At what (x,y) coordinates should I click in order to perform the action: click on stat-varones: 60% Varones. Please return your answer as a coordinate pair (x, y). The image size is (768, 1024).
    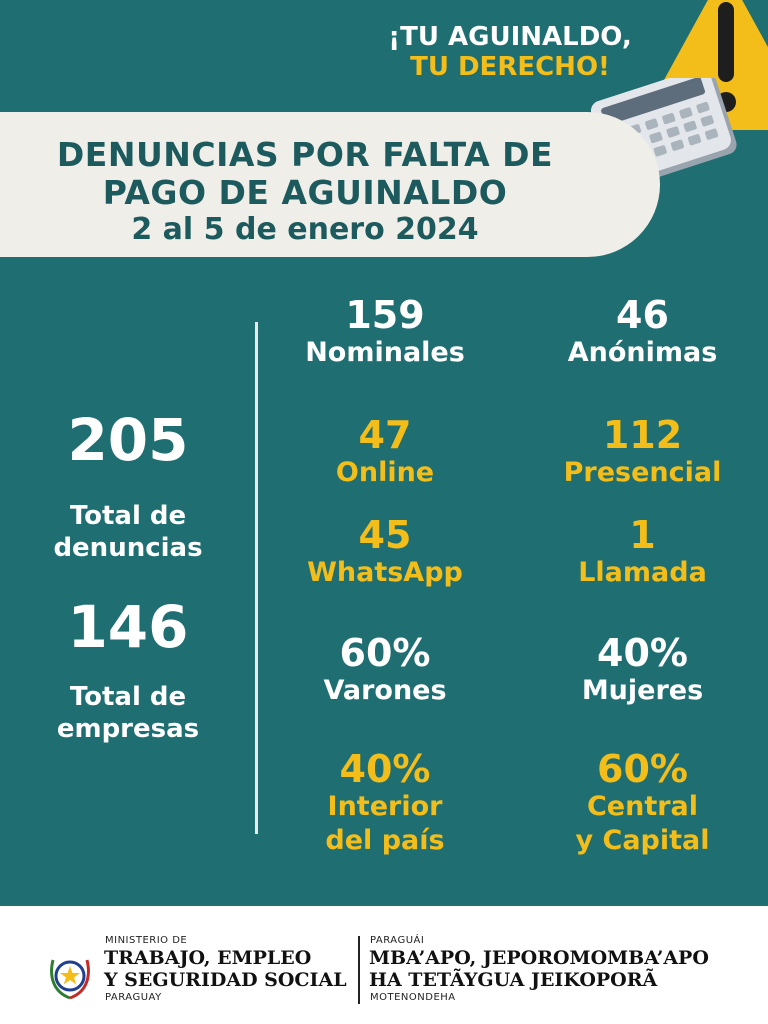
    Looking at the image, I should click on (385, 670).